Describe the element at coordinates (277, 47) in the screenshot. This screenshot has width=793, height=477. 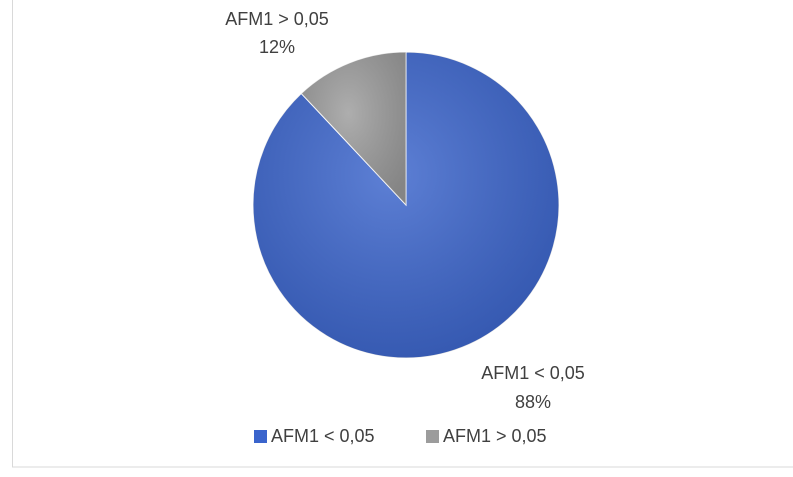
I see `data-label-value: 12%` at that location.